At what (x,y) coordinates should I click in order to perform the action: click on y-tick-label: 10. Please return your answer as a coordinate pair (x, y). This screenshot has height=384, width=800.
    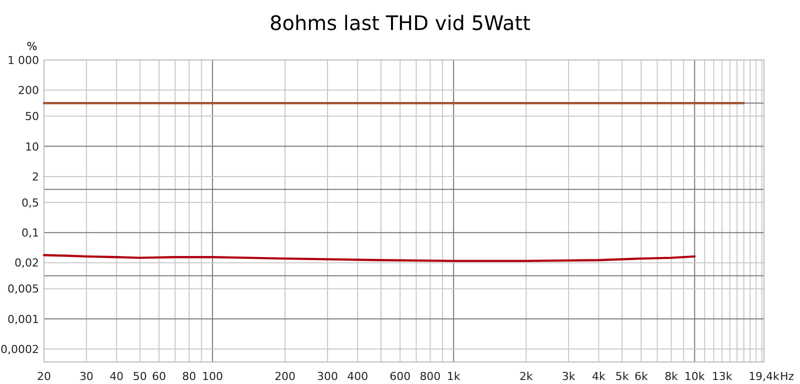
    Looking at the image, I should click on (32, 147).